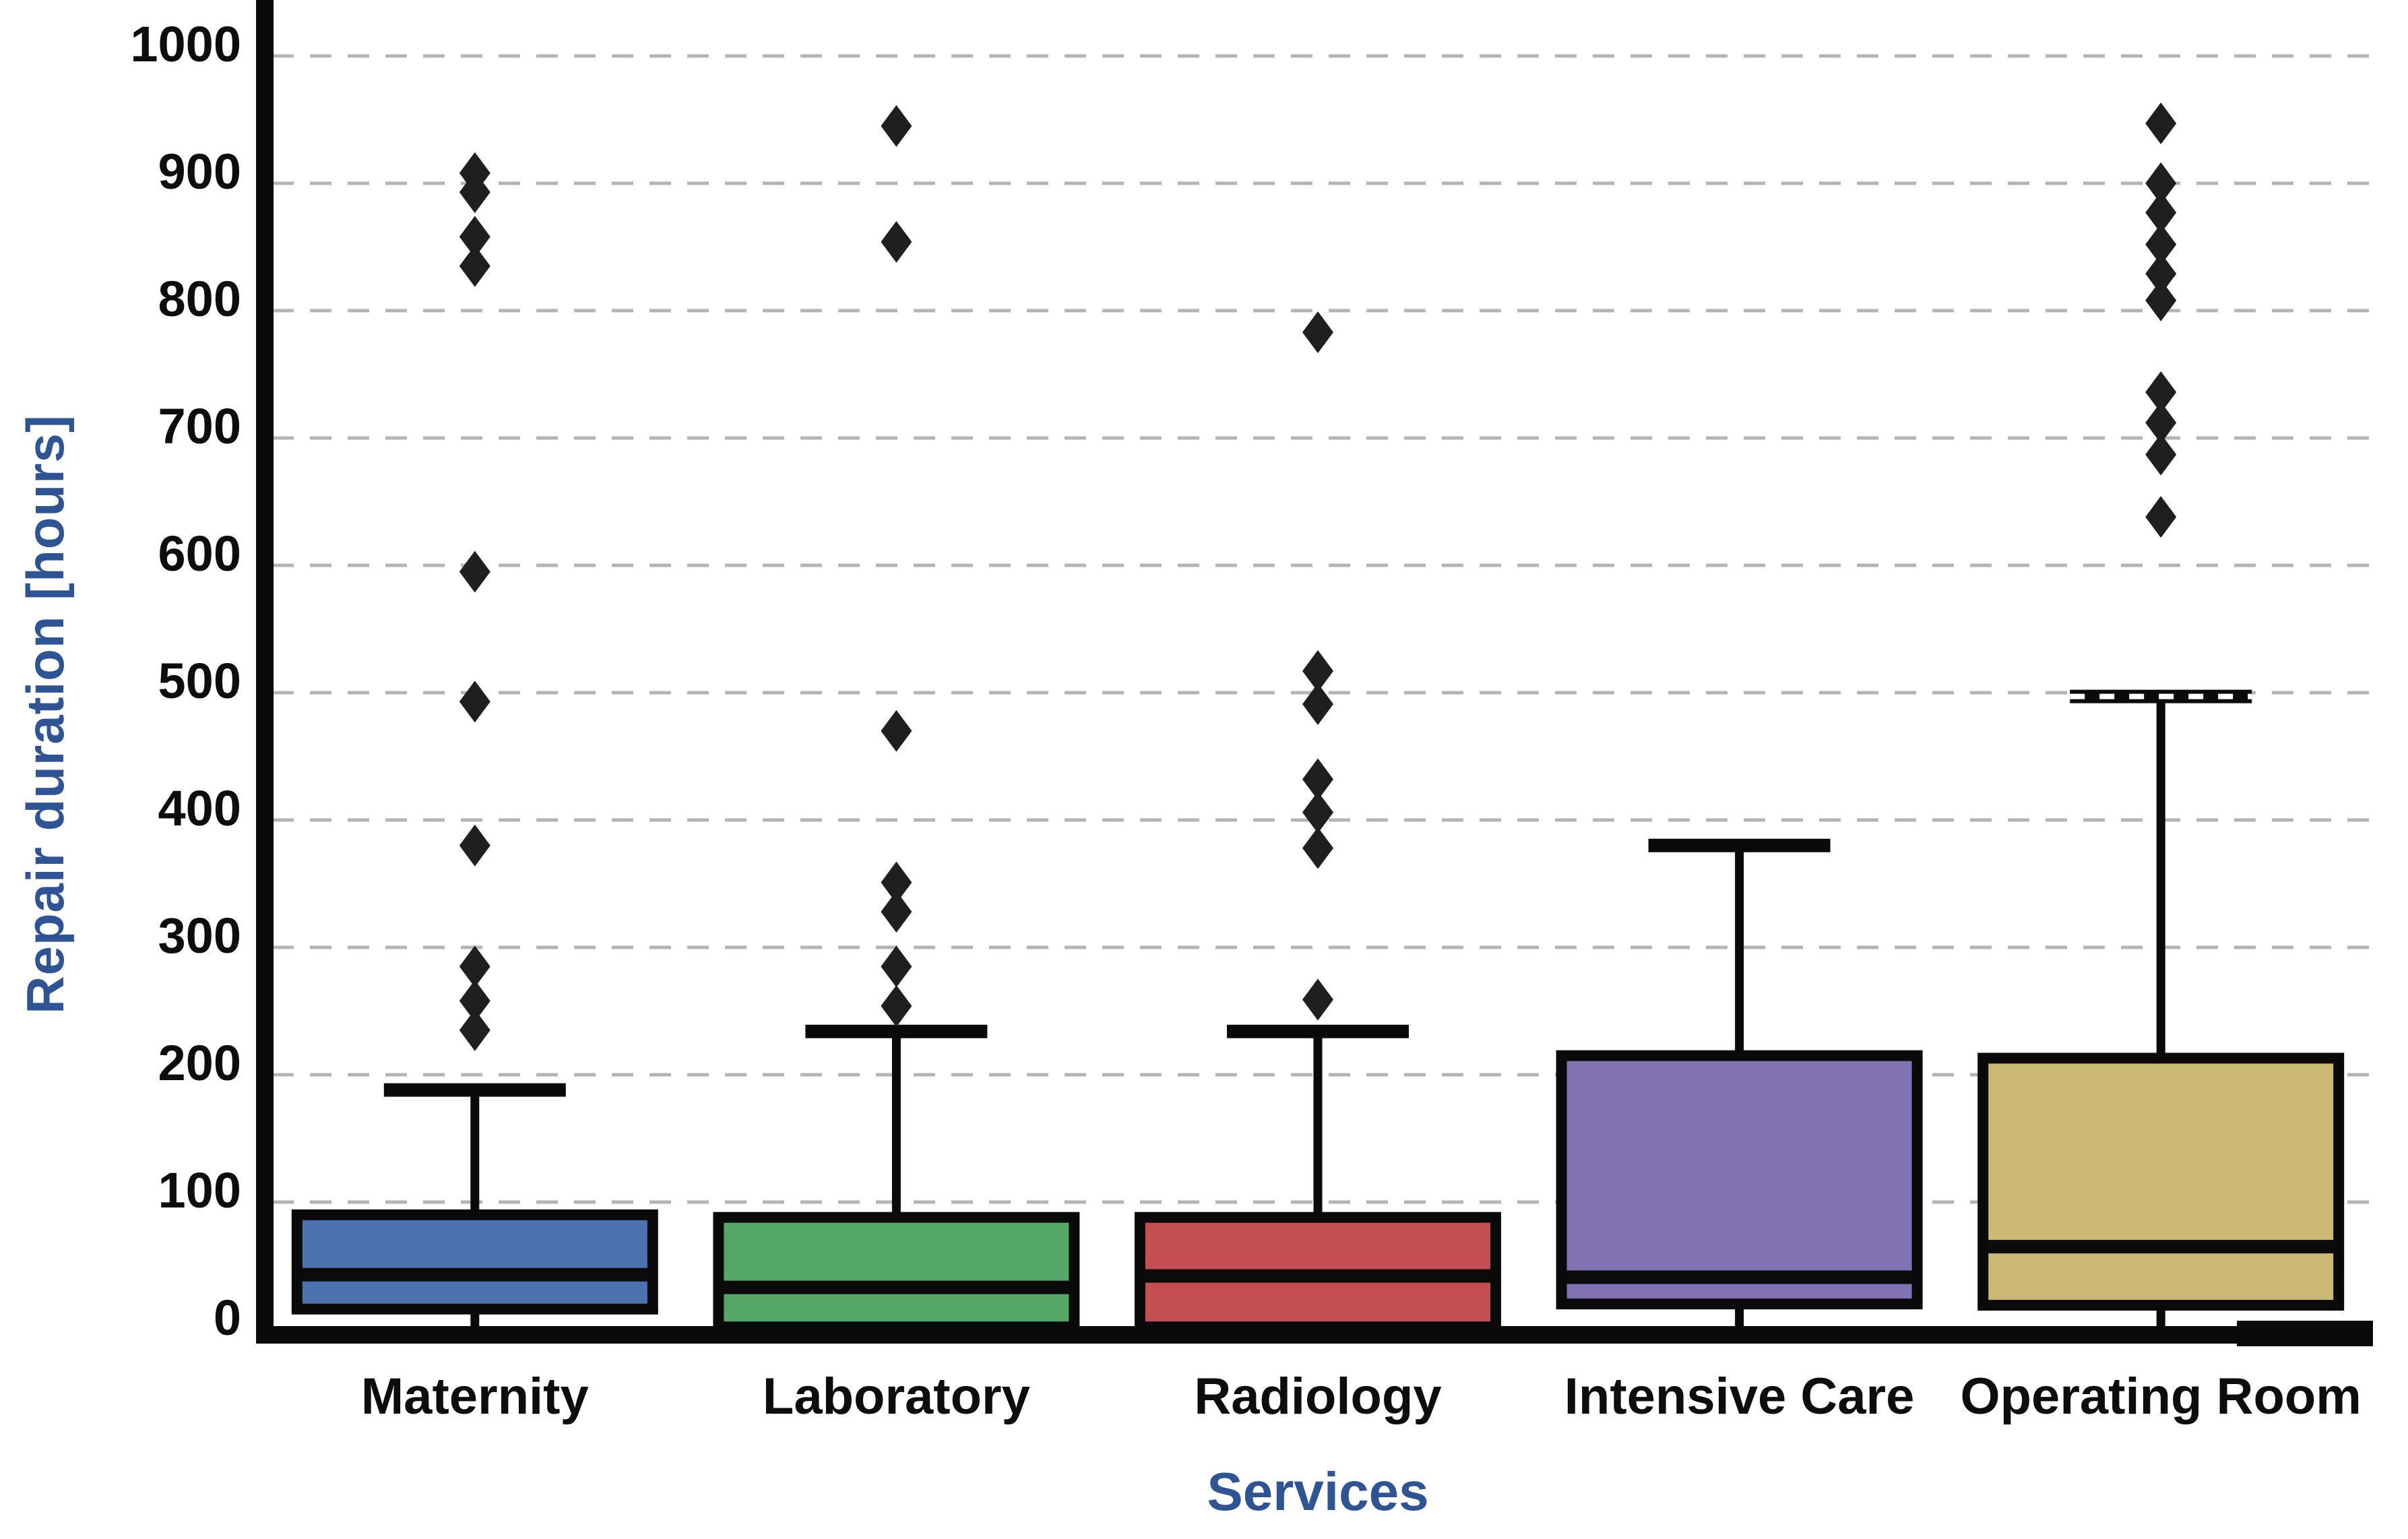 This screenshot has height=1539, width=2408. What do you see at coordinates (2305, 1333) in the screenshot?
I see `axis-end-thick-segment` at bounding box center [2305, 1333].